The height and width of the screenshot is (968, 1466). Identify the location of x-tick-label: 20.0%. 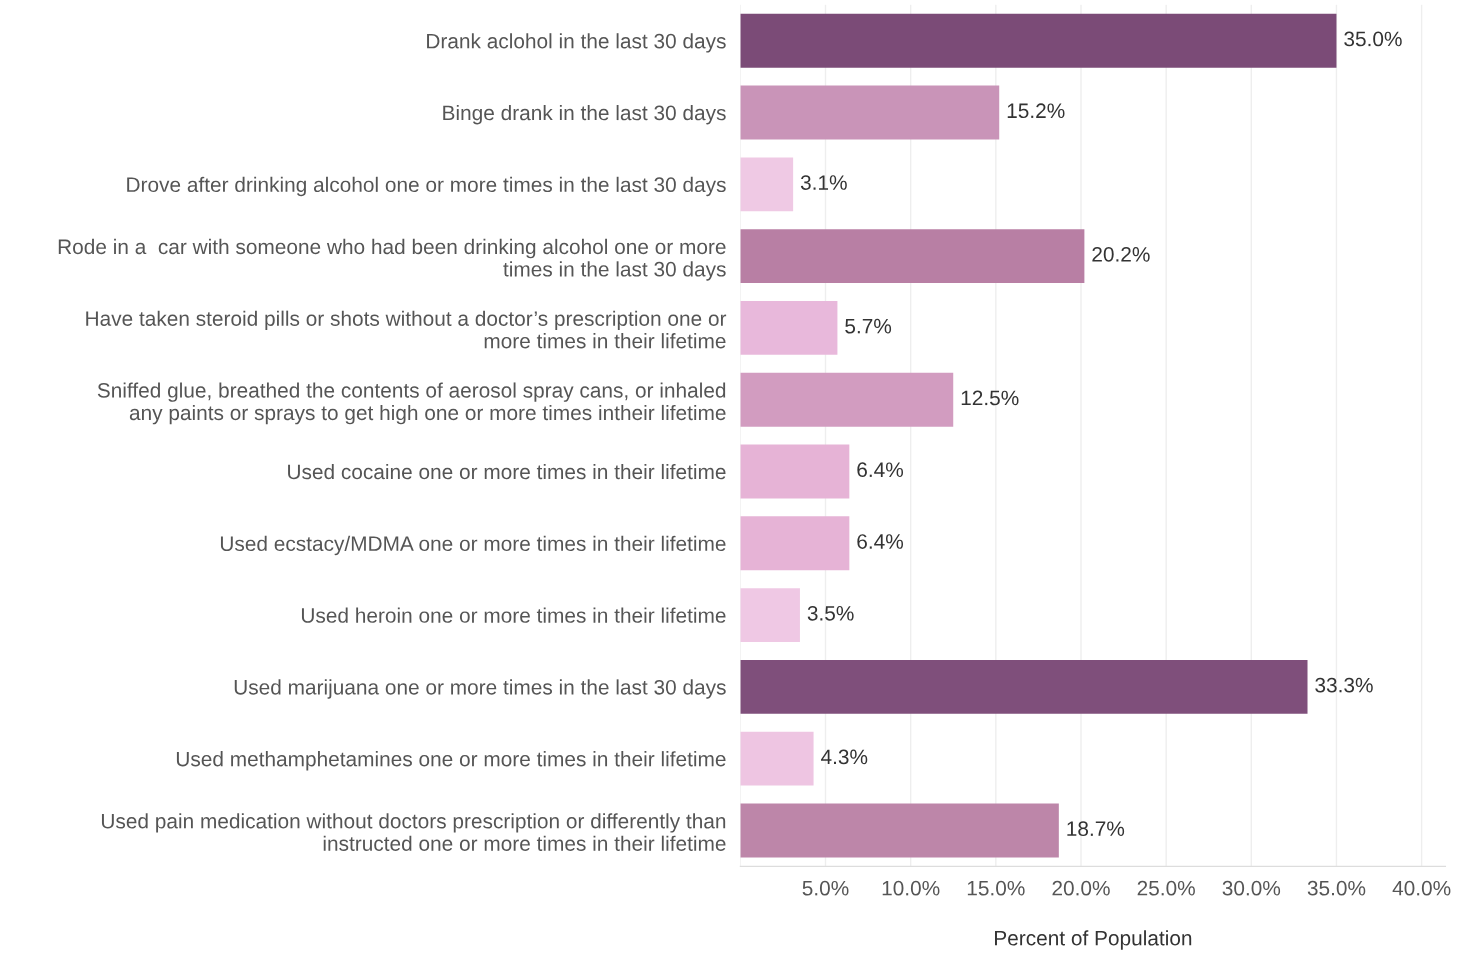
(1081, 888).